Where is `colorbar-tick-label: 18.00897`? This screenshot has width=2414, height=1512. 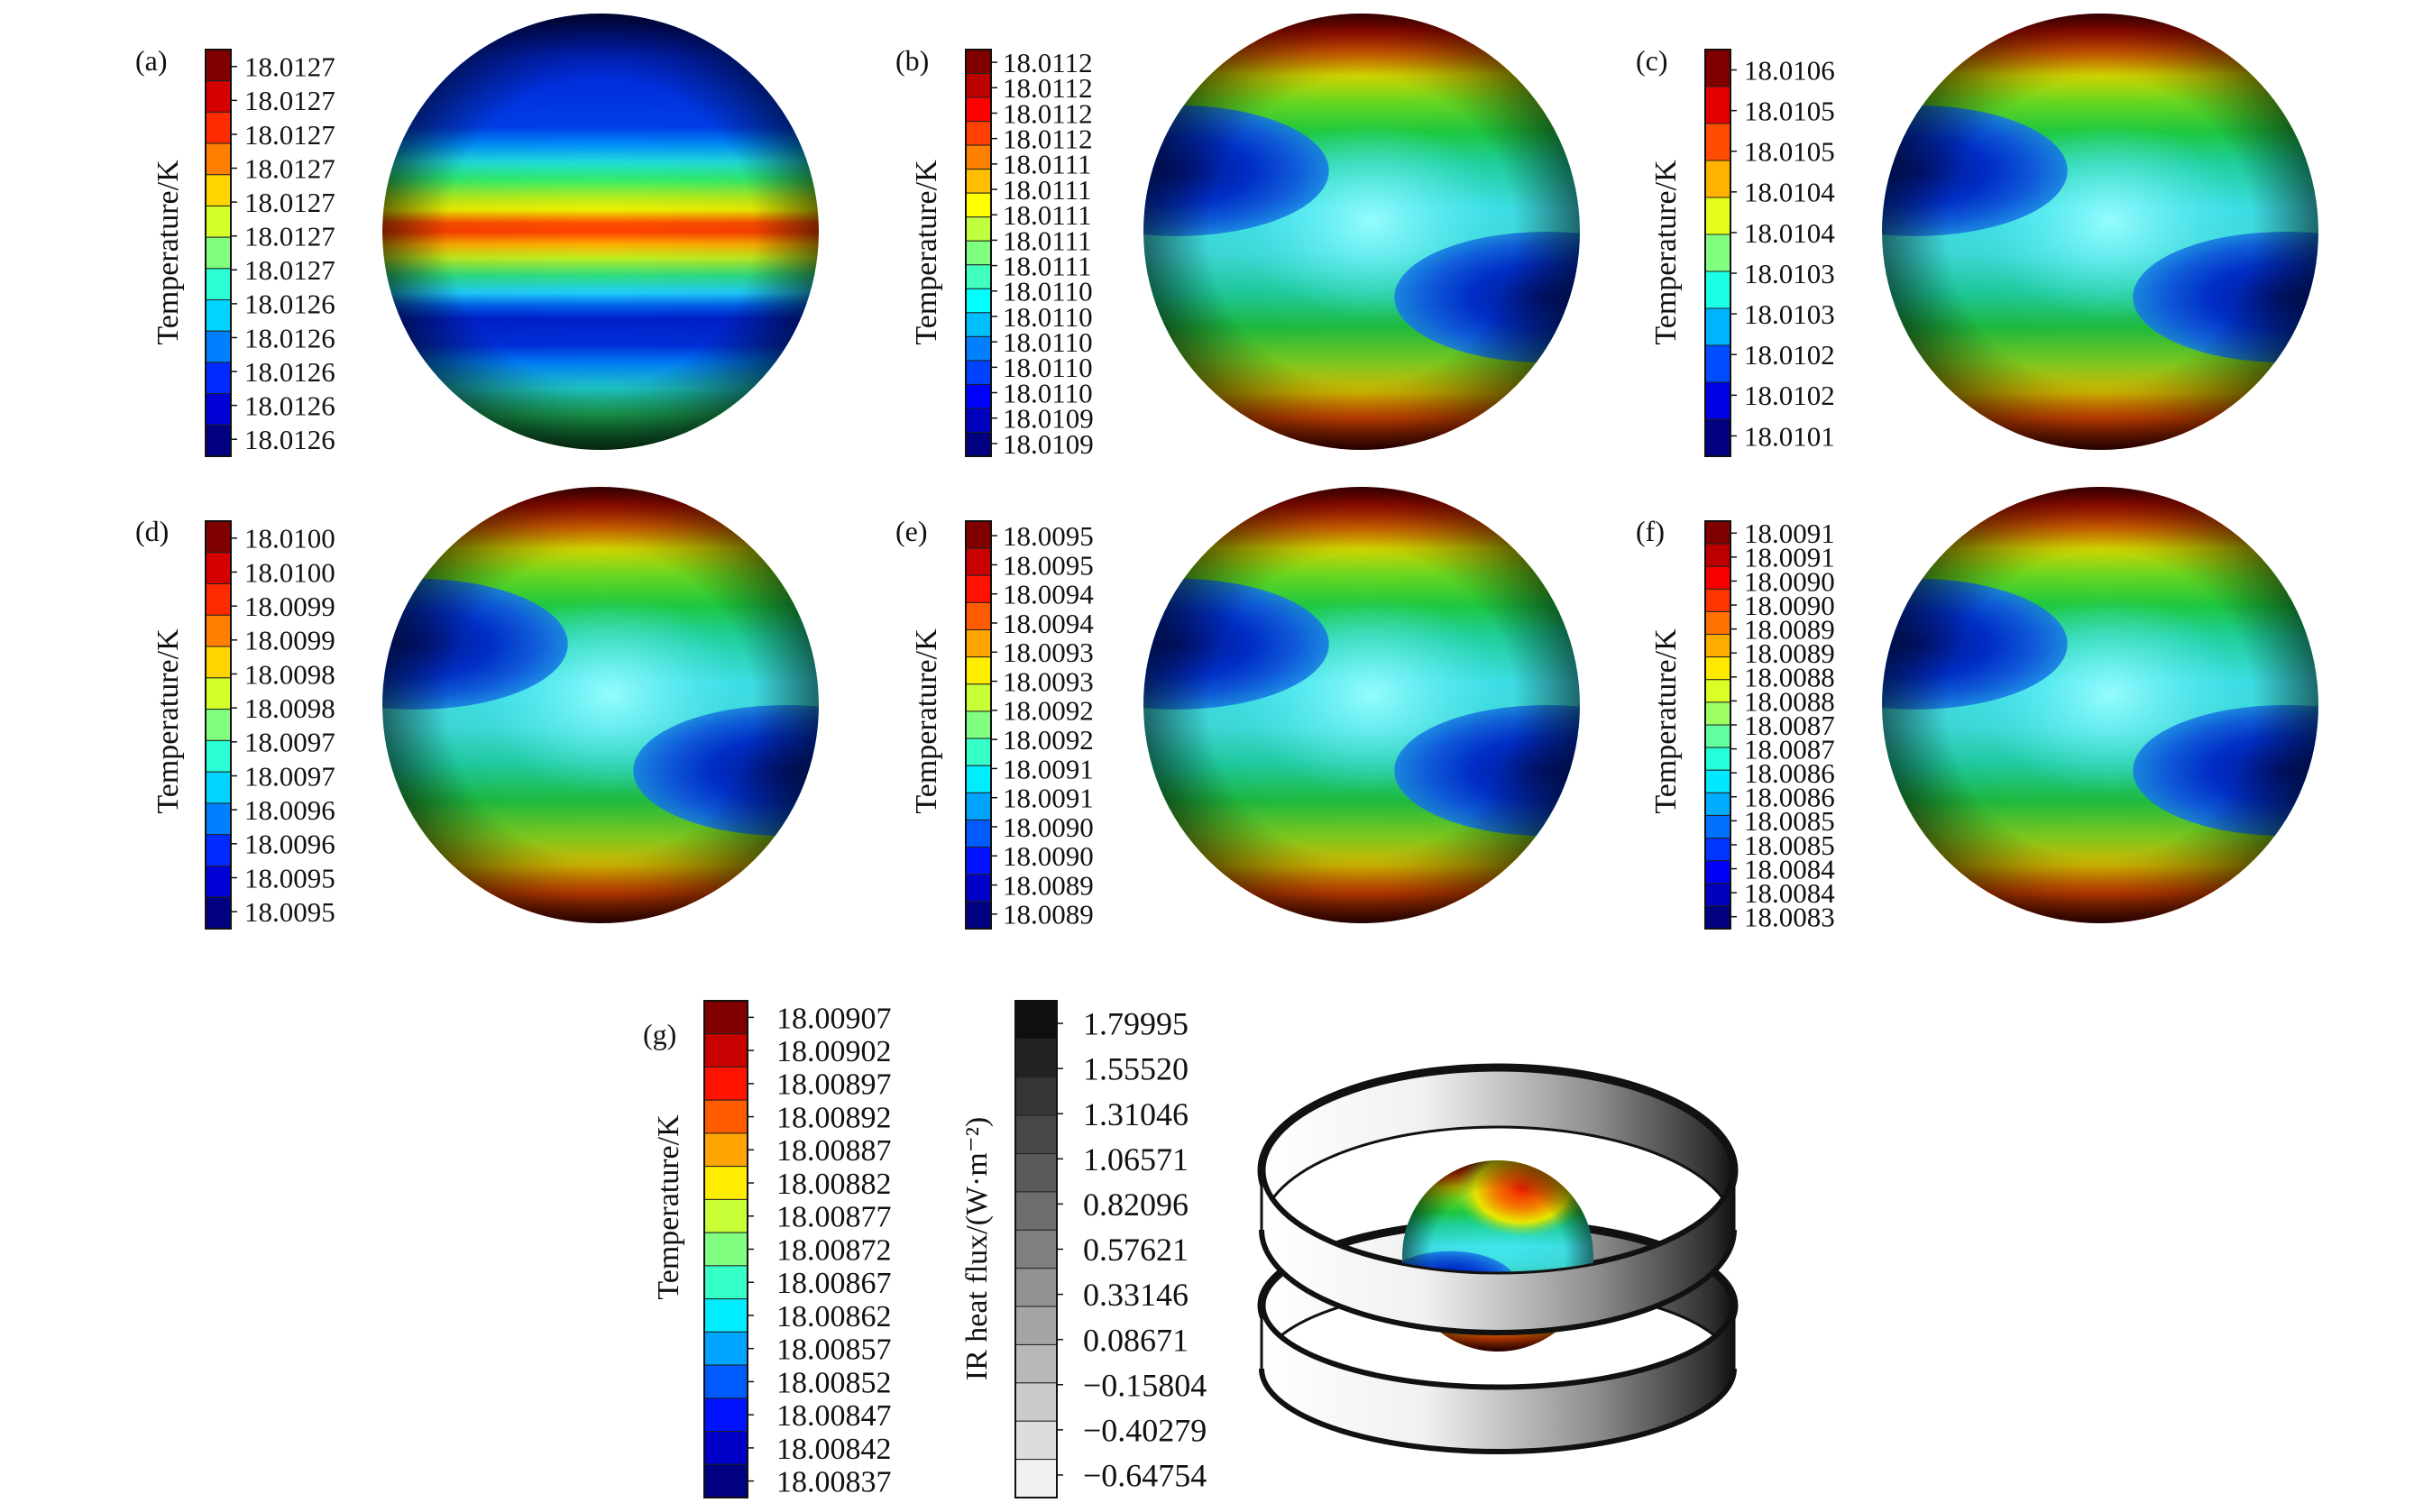
colorbar-tick-label: 18.00897 is located at coordinates (834, 1085).